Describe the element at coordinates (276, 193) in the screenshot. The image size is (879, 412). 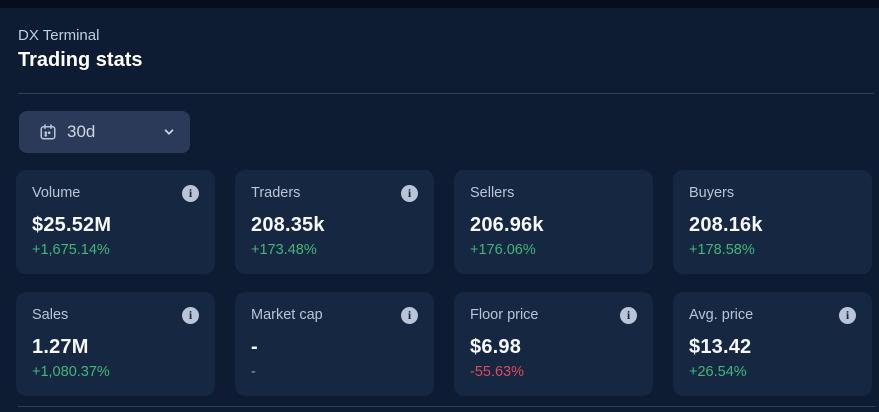
I see `card-label: Traders` at that location.